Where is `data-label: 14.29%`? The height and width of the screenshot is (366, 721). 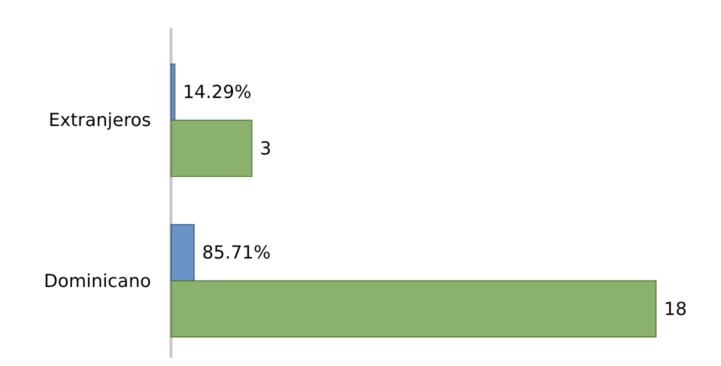
data-label: 14.29% is located at coordinates (217, 93).